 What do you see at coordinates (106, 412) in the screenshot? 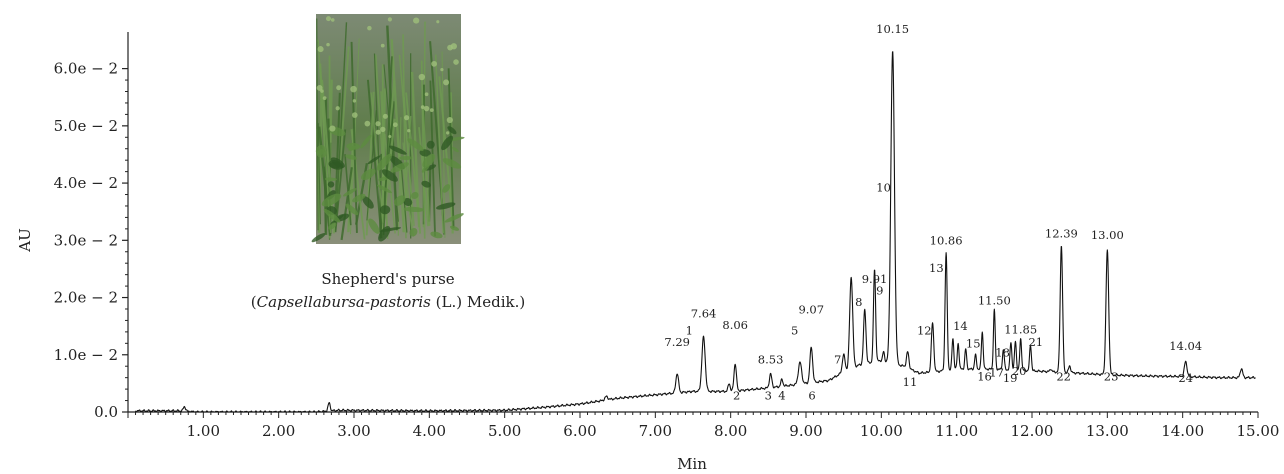
I see `y-tick-label: 0.0` at bounding box center [106, 412].